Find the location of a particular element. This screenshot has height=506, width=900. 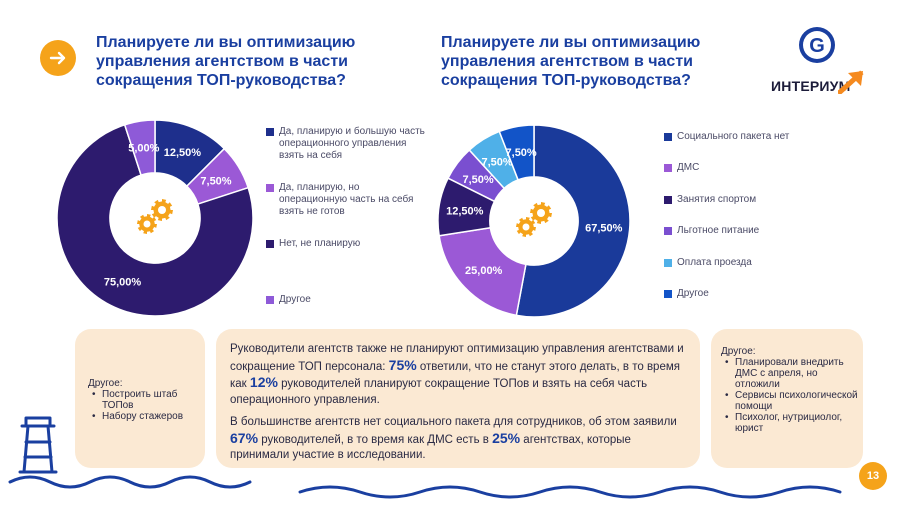

list-item: Построить штаб ТОПов is located at coordinates (145, 400).